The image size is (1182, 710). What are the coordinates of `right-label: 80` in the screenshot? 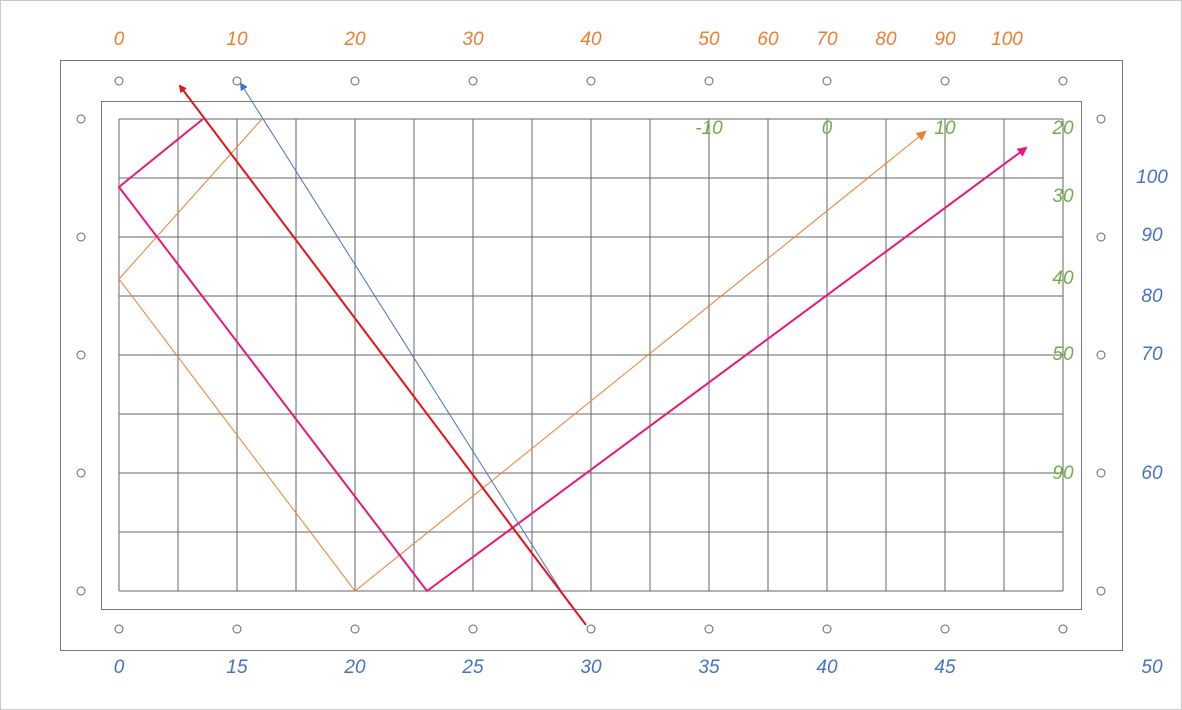 It's located at (1152, 296).